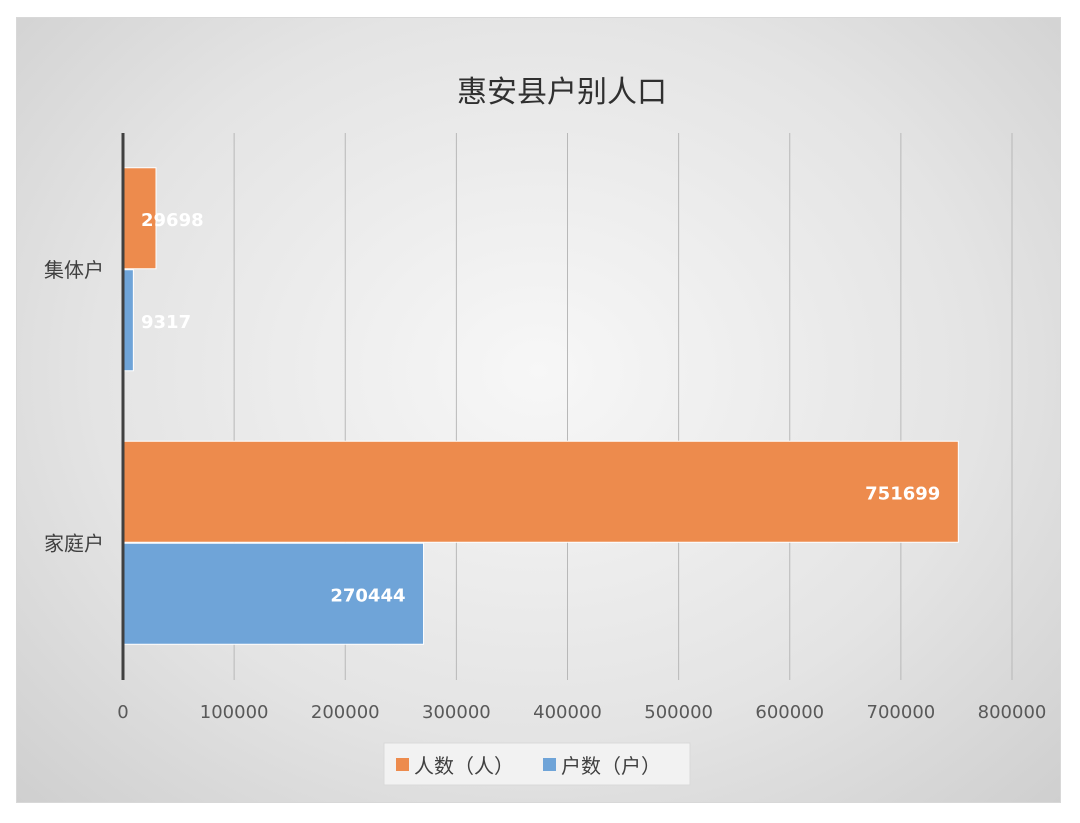 The height and width of the screenshot is (823, 1080). I want to click on x-tick-label: 500000, so click(678, 712).